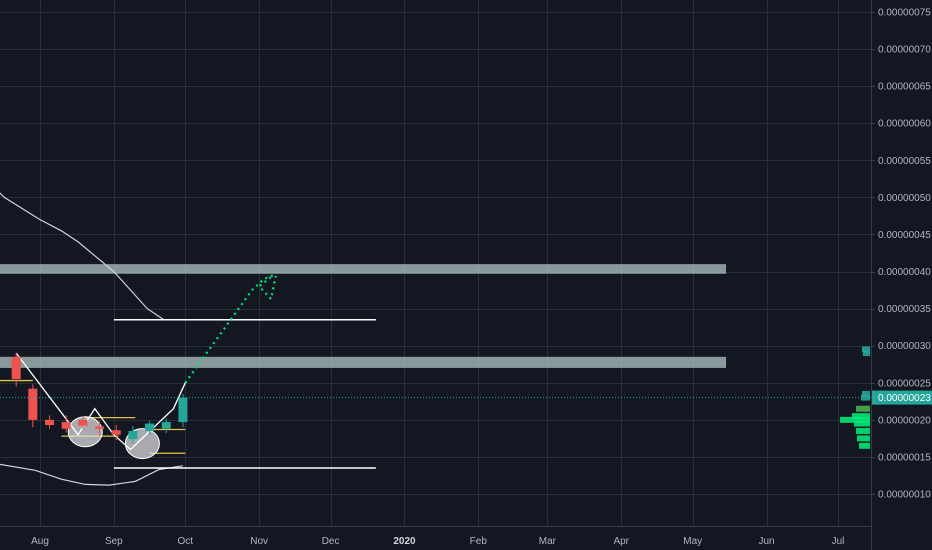 This screenshot has width=932, height=550. What do you see at coordinates (766, 541) in the screenshot?
I see `time-tick-label: Jun` at bounding box center [766, 541].